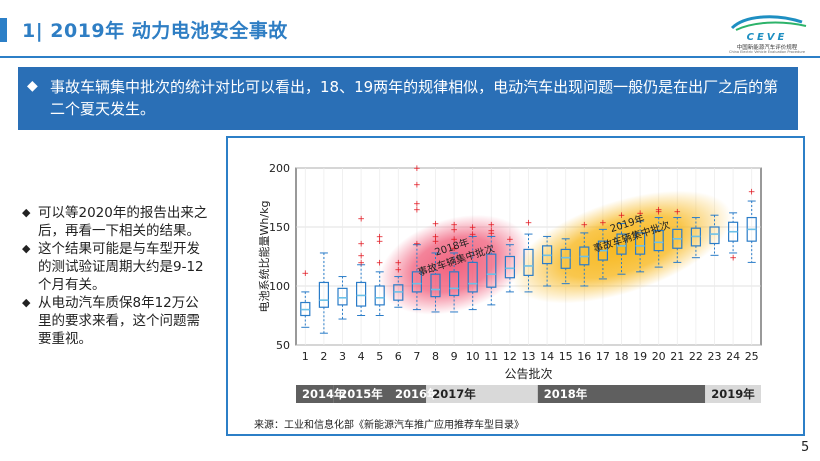  What do you see at coordinates (324, 394) in the screenshot?
I see `year-band-label: 2014年` at bounding box center [324, 394].